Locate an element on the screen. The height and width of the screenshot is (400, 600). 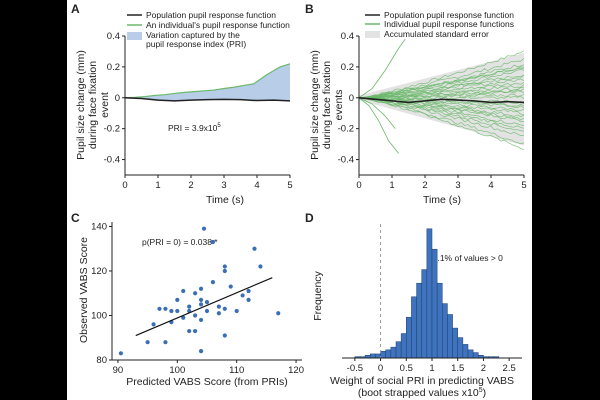
x-tick-label-a: 4 is located at coordinates (256, 185).